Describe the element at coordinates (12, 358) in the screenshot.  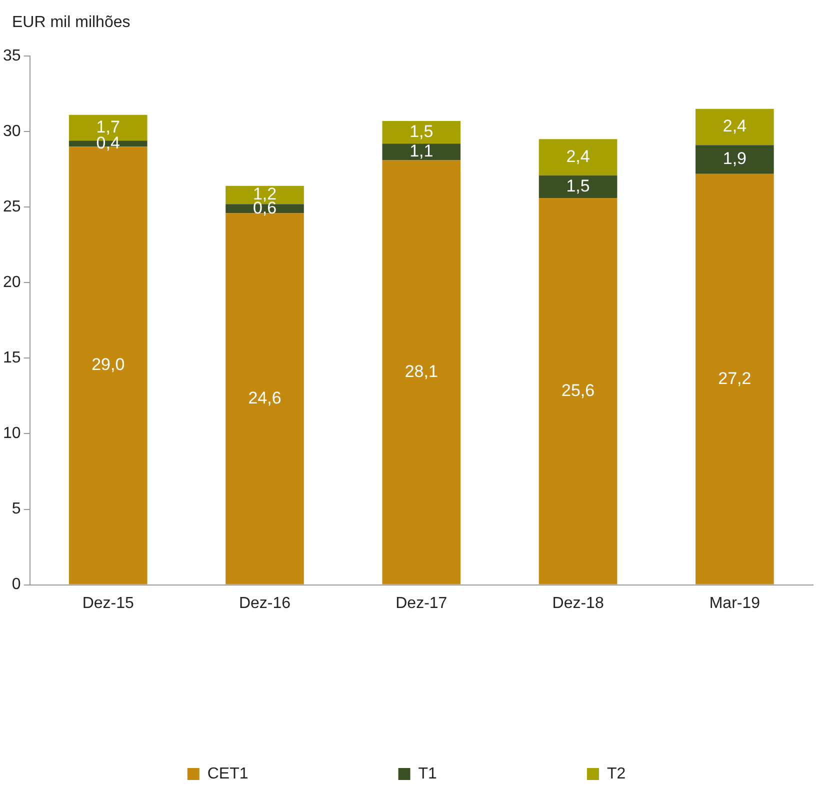
I see `y-tick-label: 15` at that location.